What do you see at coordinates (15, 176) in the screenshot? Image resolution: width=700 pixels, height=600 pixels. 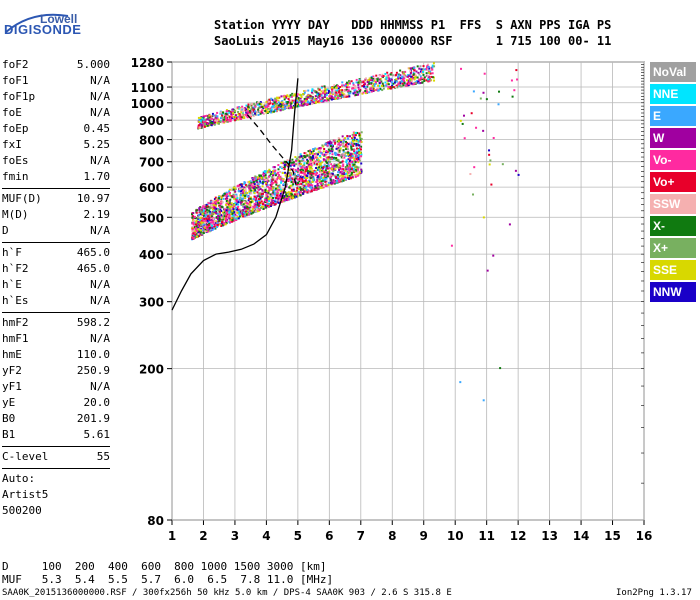 I see `param-name: fmin` at bounding box center [15, 176].